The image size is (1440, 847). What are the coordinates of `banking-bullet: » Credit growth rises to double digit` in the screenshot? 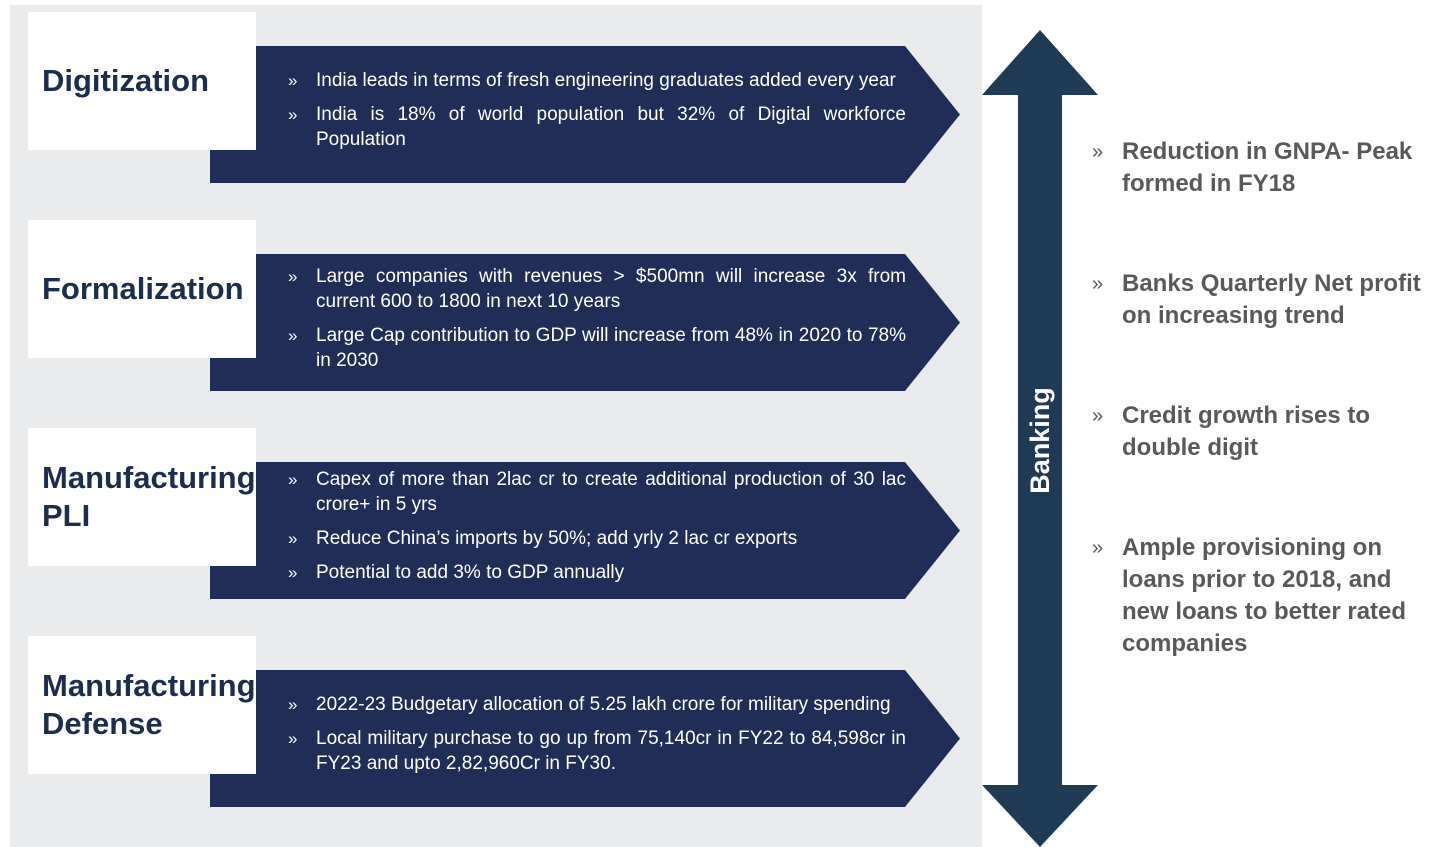 It's located at (1264, 432).